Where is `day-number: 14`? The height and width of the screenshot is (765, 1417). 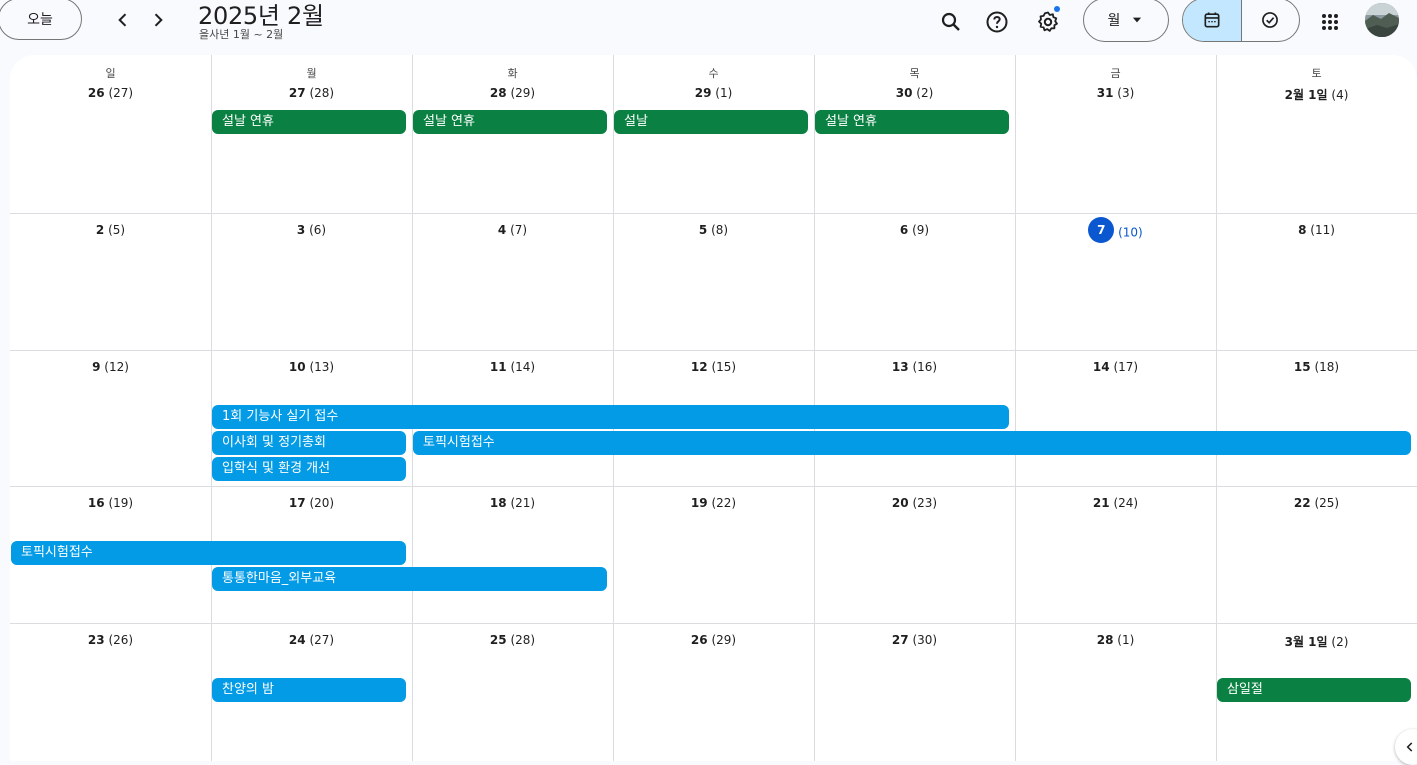
day-number: 14 is located at coordinates (1101, 367).